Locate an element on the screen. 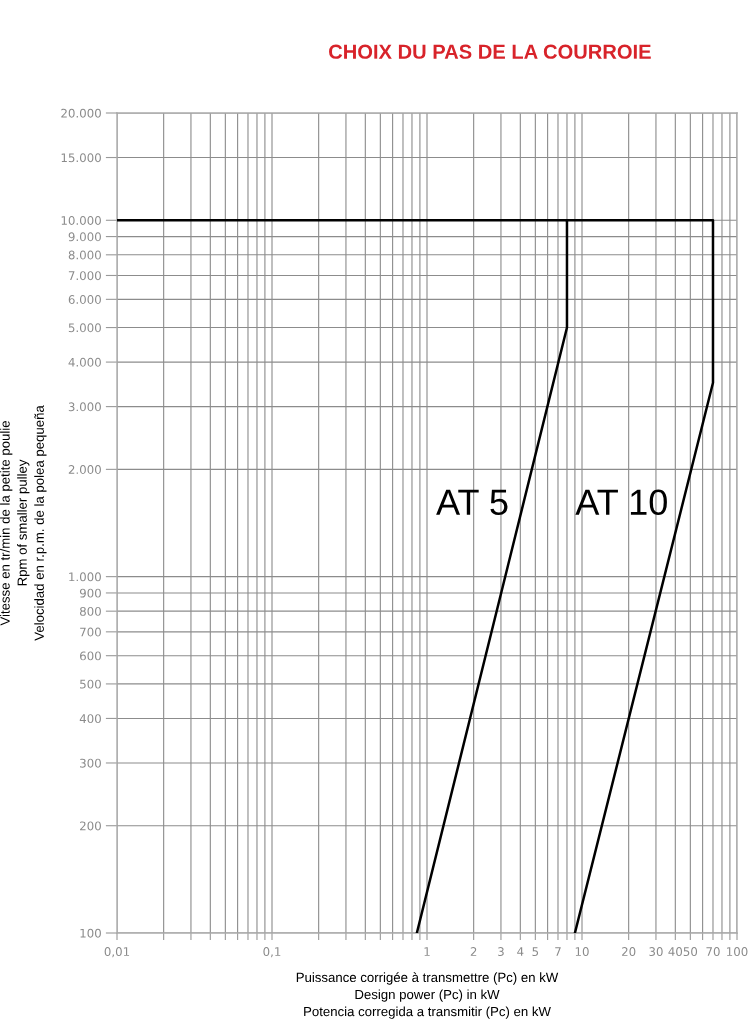  x-tick-label: 5 is located at coordinates (535, 952).